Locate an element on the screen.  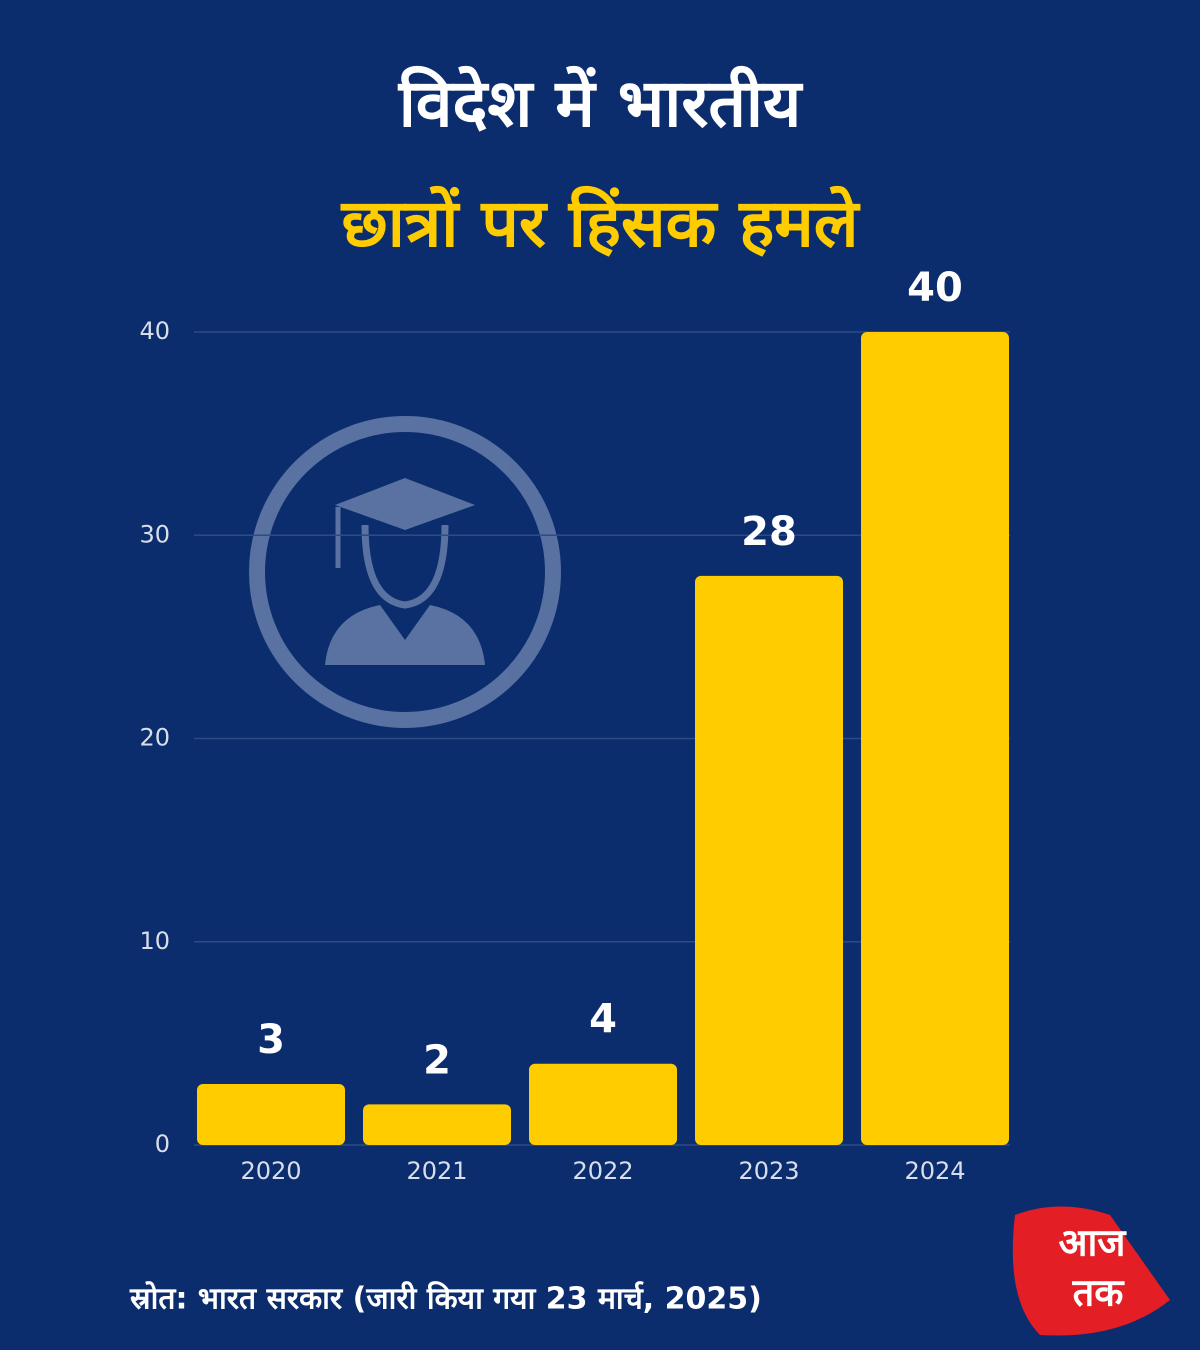
y-tick-label: 20 is located at coordinates (154, 738).